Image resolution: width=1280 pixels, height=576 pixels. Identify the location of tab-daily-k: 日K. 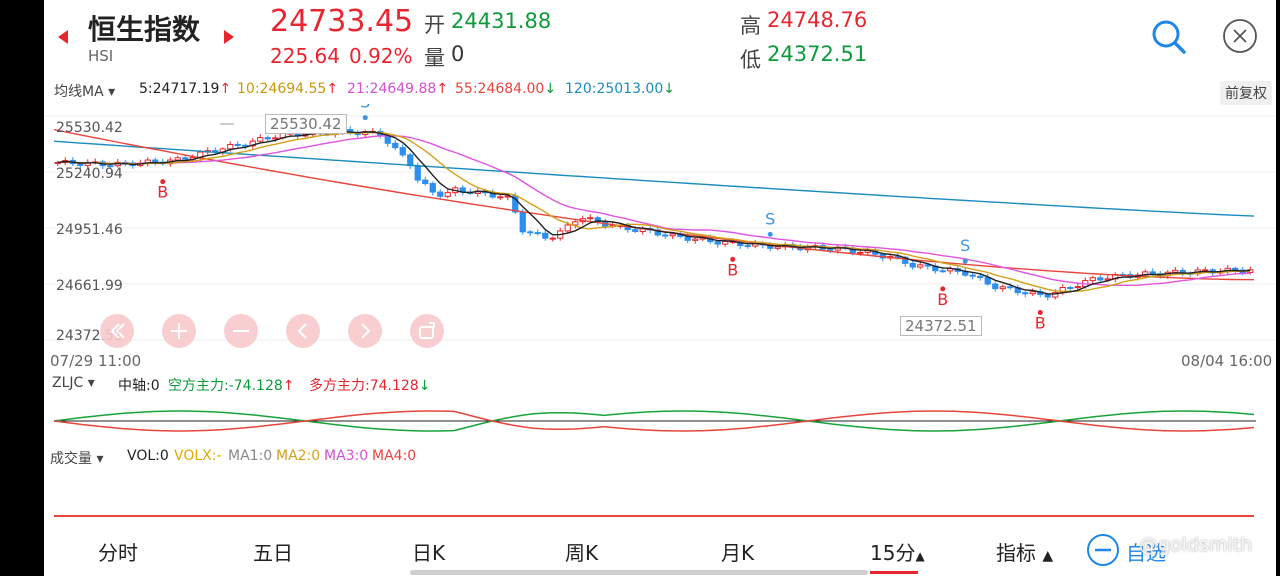
(429, 553).